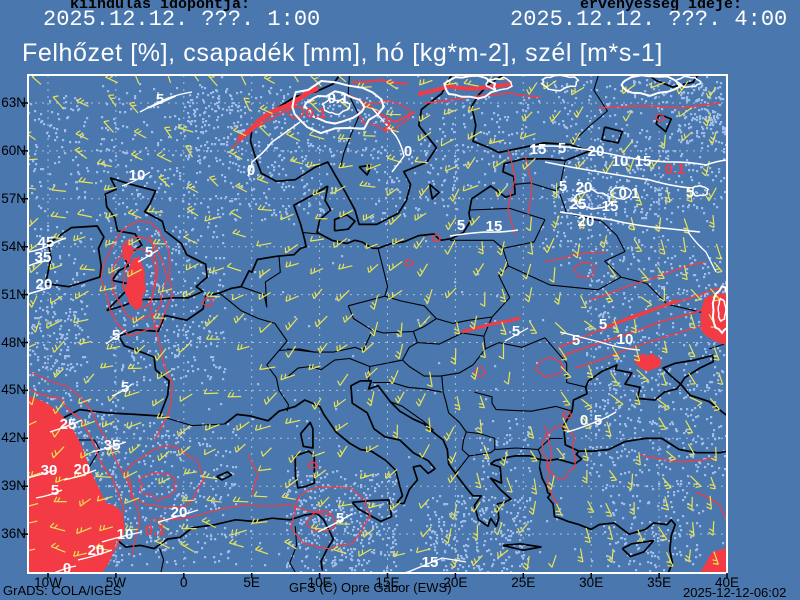 The height and width of the screenshot is (600, 800). What do you see at coordinates (13, 534) in the screenshot?
I see `y-tick-label: 36N` at bounding box center [13, 534].